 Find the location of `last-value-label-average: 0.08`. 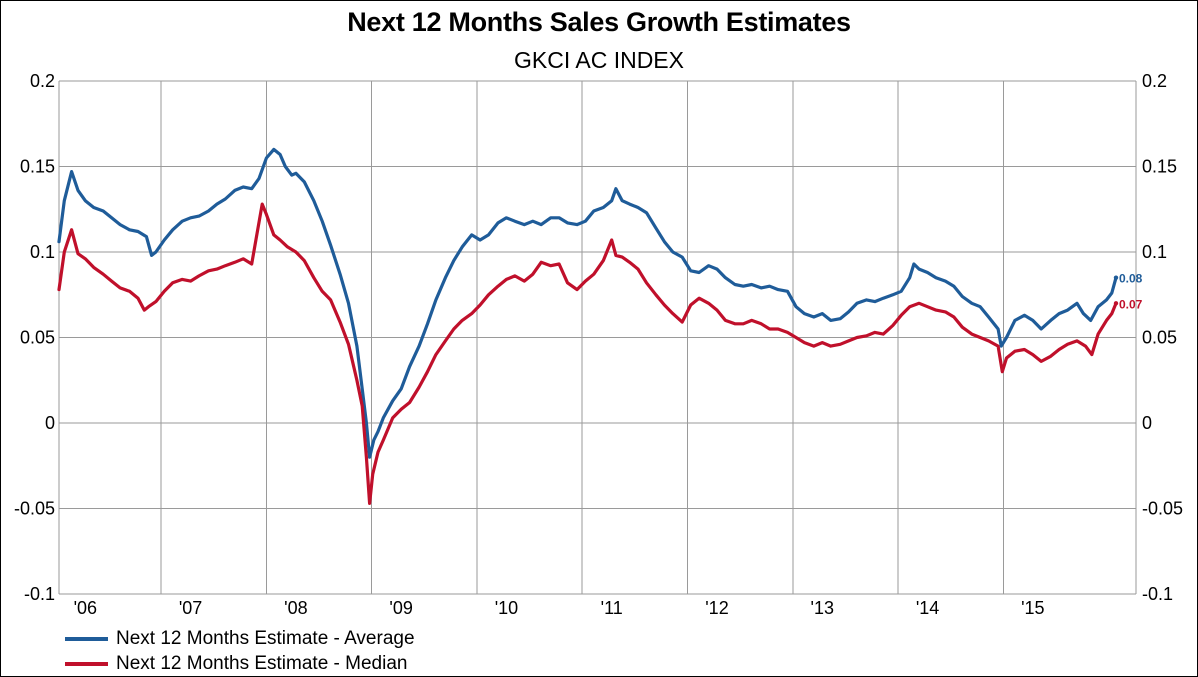

last-value-label-average: 0.08 is located at coordinates (1131, 279).